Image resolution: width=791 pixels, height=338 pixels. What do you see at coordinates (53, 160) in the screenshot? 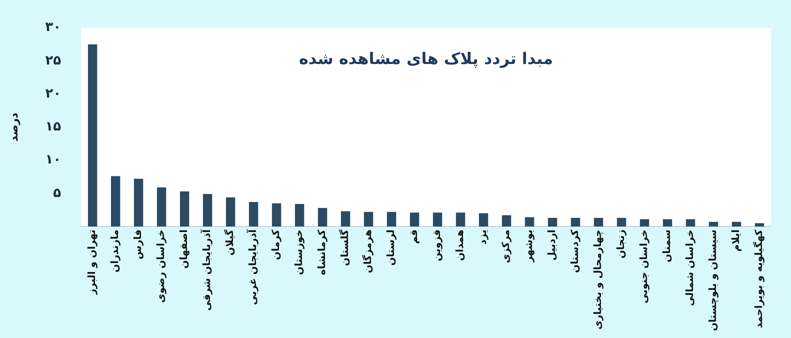
I see `y-tick-label: ۱۰` at bounding box center [53, 160].